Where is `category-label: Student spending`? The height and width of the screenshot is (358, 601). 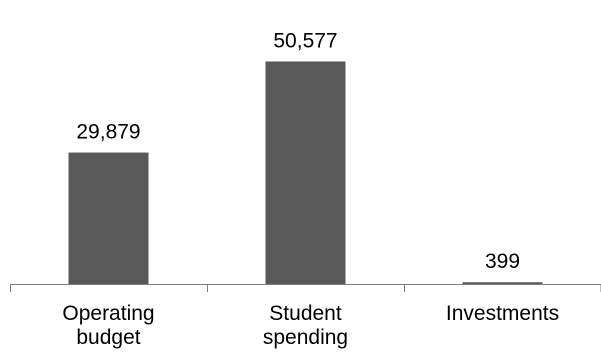 category-label: Student spending is located at coordinates (305, 325).